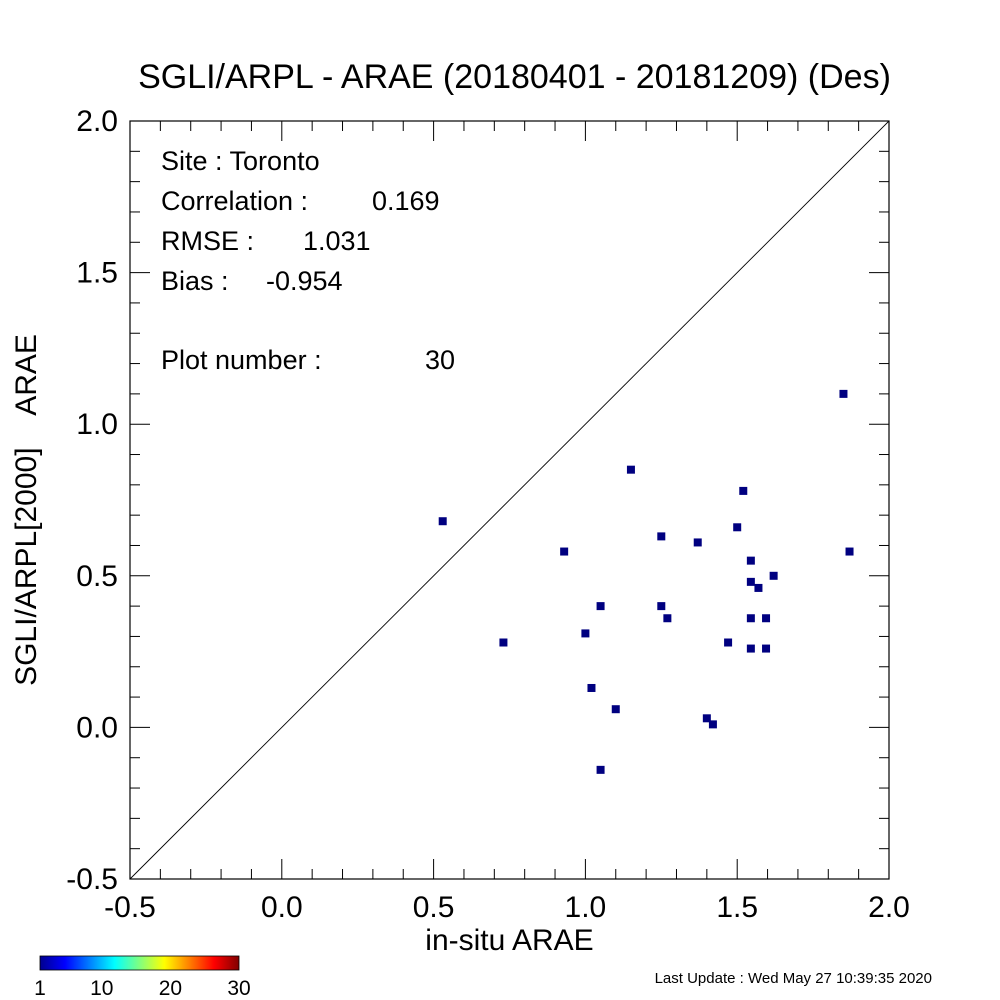  Describe the element at coordinates (40, 988) in the screenshot. I see `colorbar-tick-label: 1` at that location.